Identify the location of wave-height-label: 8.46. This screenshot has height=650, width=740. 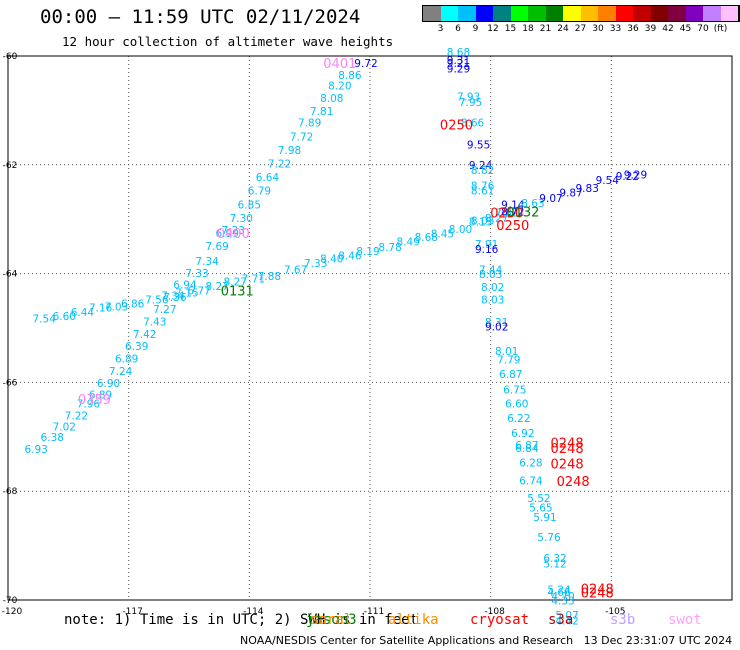
(350, 256).